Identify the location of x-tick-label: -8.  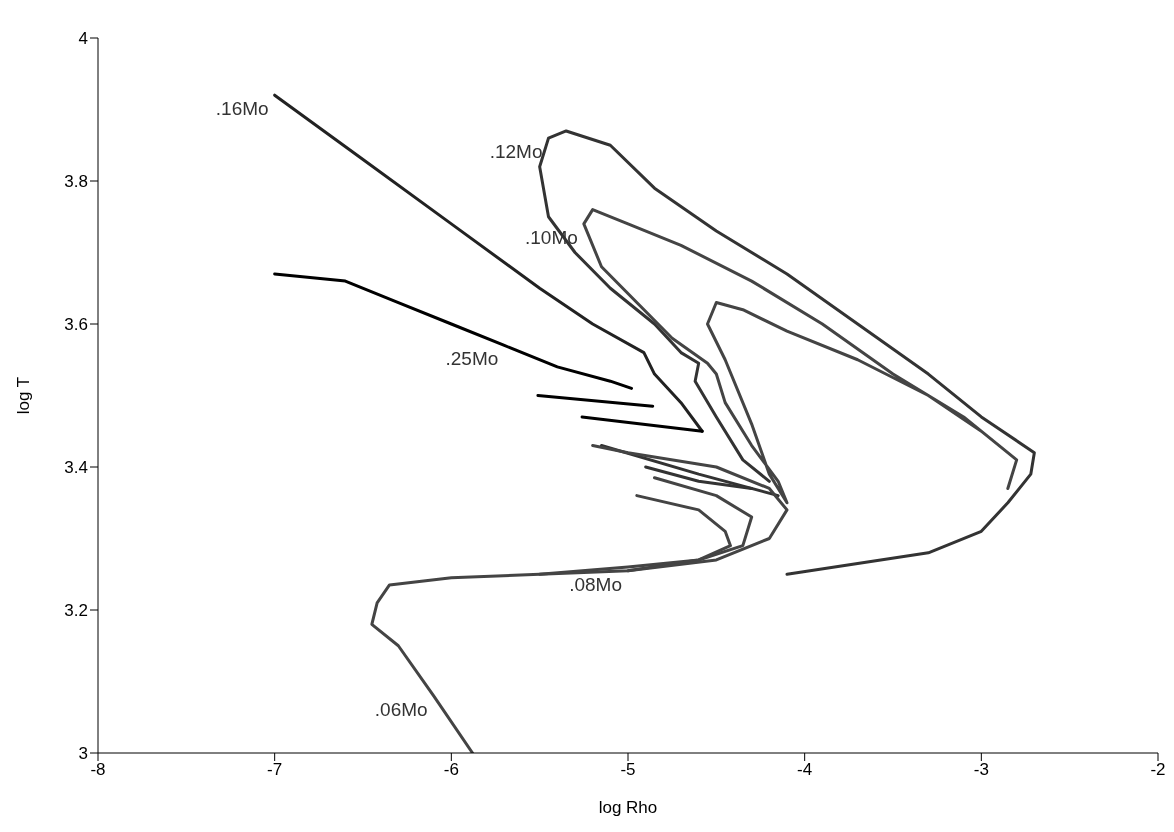
(98, 770).